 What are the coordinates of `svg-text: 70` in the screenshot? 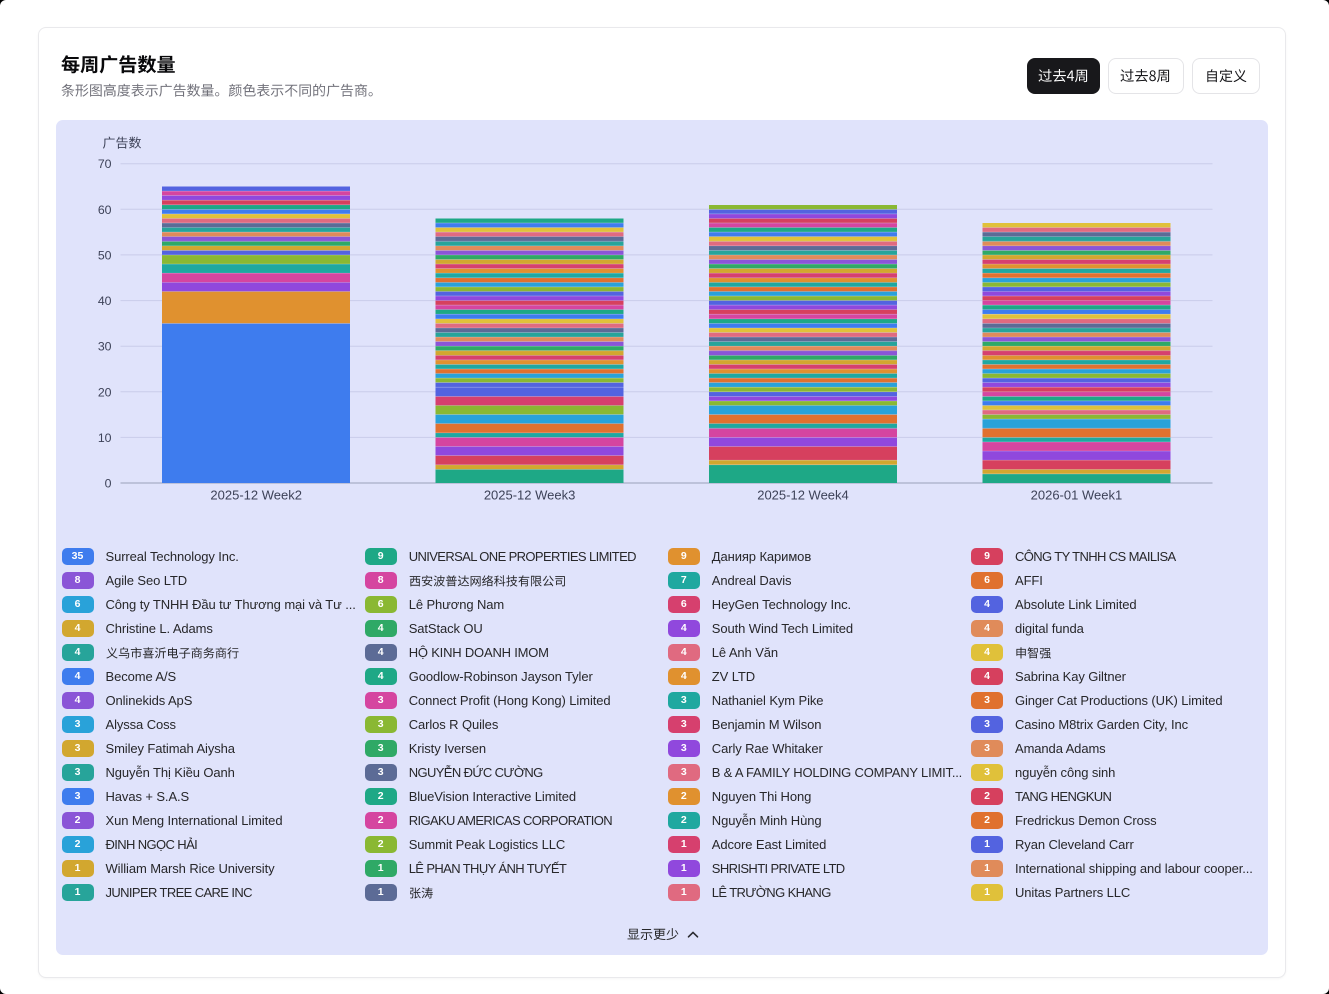 It's located at (104, 164).